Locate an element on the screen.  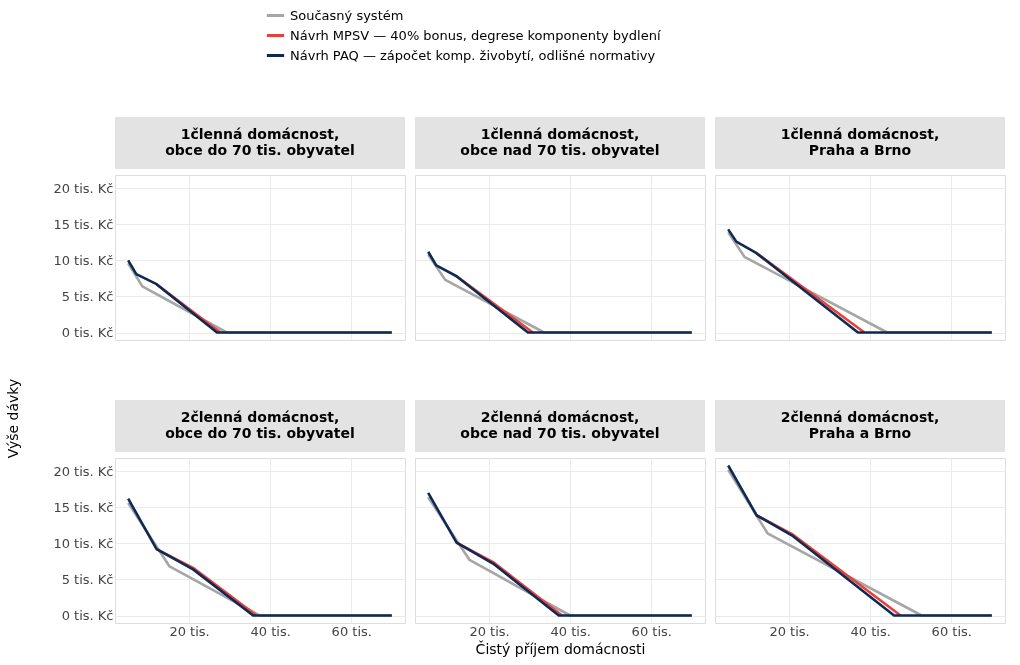
chart-title: 1členná domácnost, Praha a Brno is located at coordinates (860, 142).